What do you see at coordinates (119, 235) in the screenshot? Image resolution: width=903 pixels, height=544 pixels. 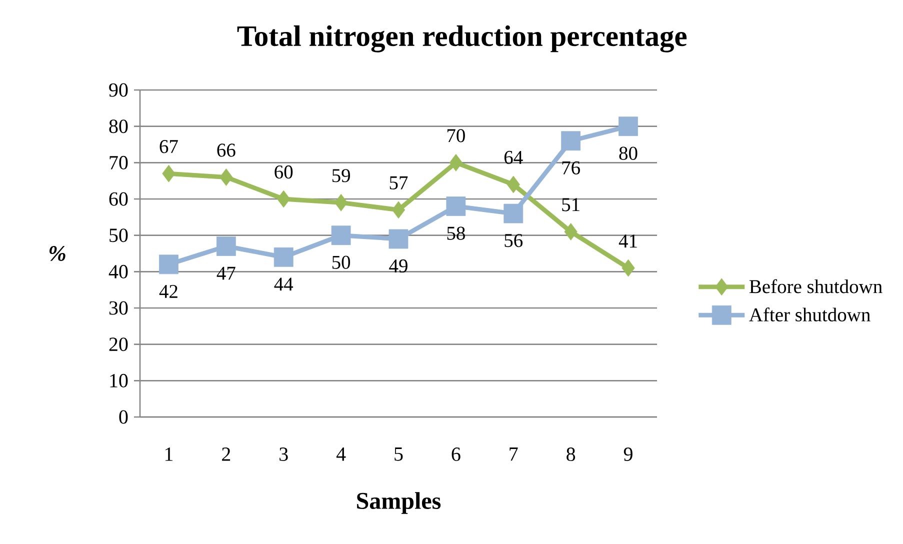 I see `y-tick-label: 50` at bounding box center [119, 235].